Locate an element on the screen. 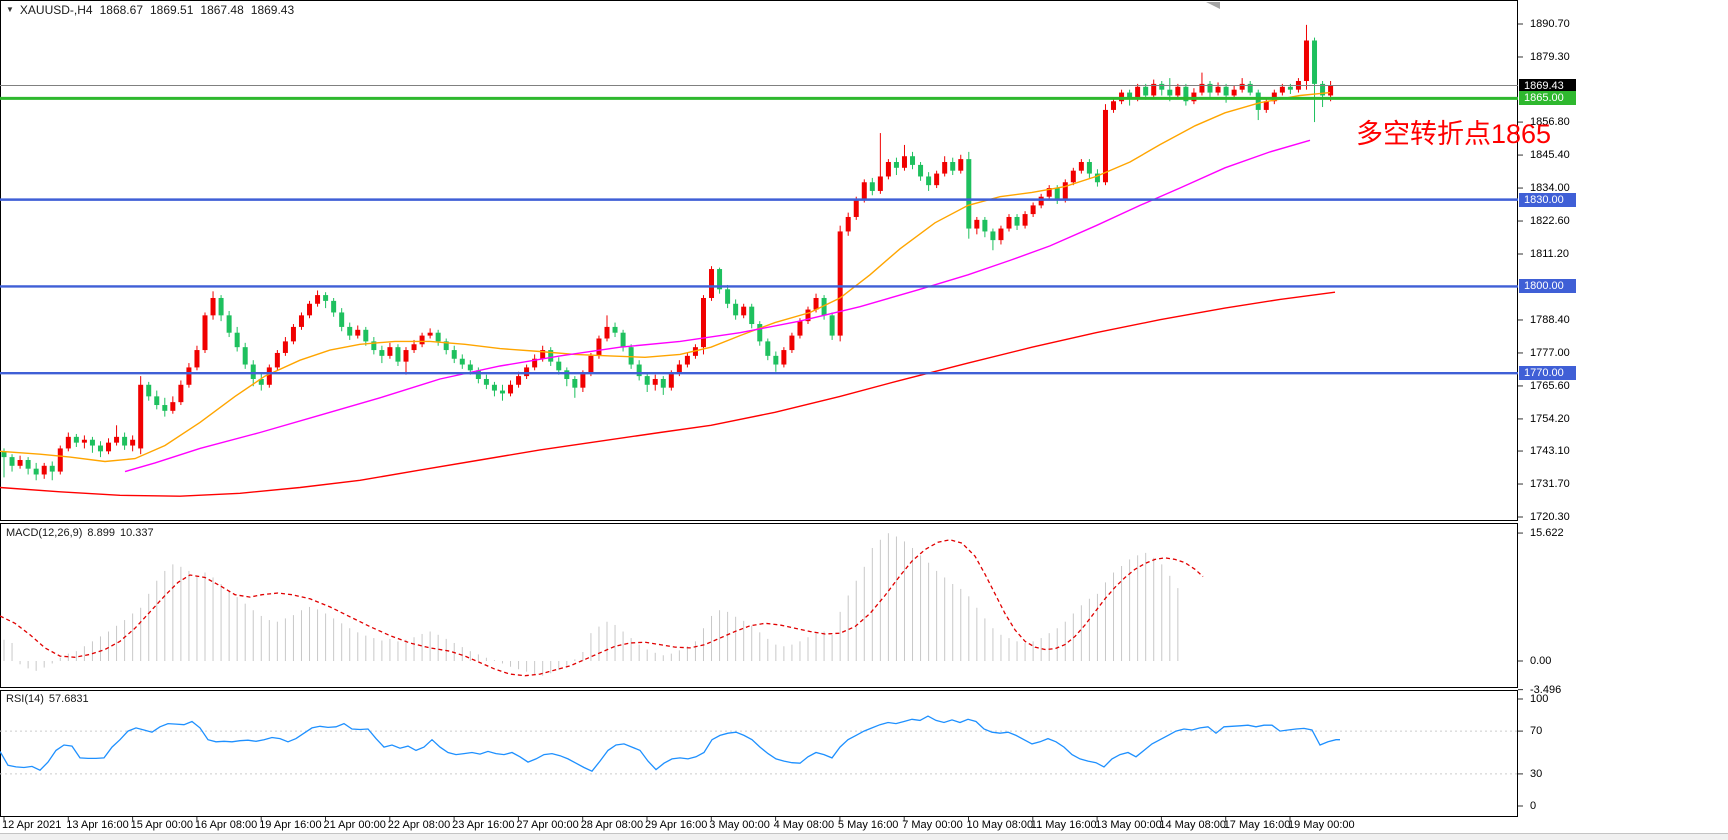 This screenshot has height=840, width=1728. macd-indicator-label: MACD(12,26,9) 8.899 10.337 is located at coordinates (80, 533).